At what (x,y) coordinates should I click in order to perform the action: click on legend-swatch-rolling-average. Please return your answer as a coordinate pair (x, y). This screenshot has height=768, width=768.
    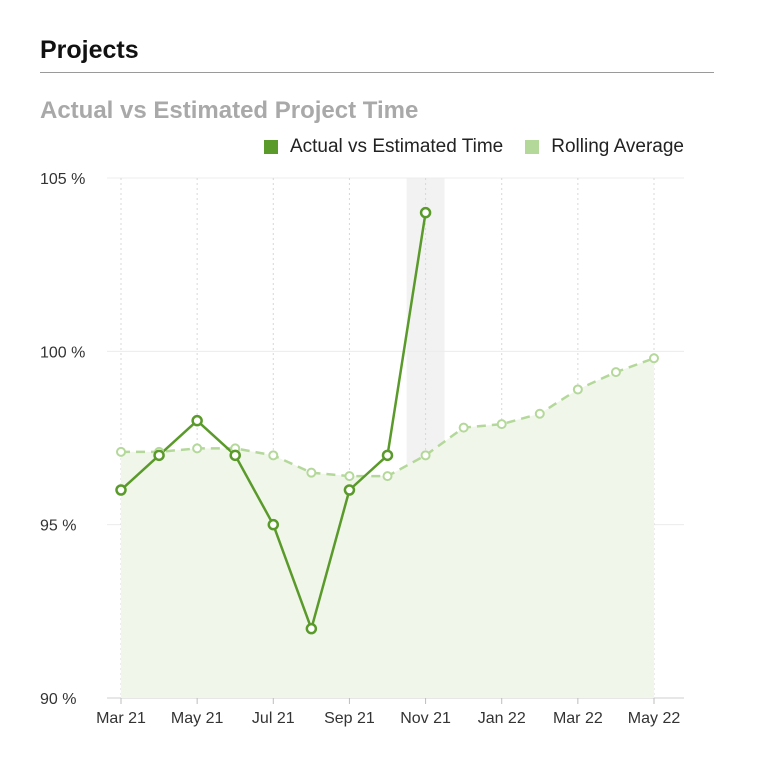
    Looking at the image, I should click on (532, 147).